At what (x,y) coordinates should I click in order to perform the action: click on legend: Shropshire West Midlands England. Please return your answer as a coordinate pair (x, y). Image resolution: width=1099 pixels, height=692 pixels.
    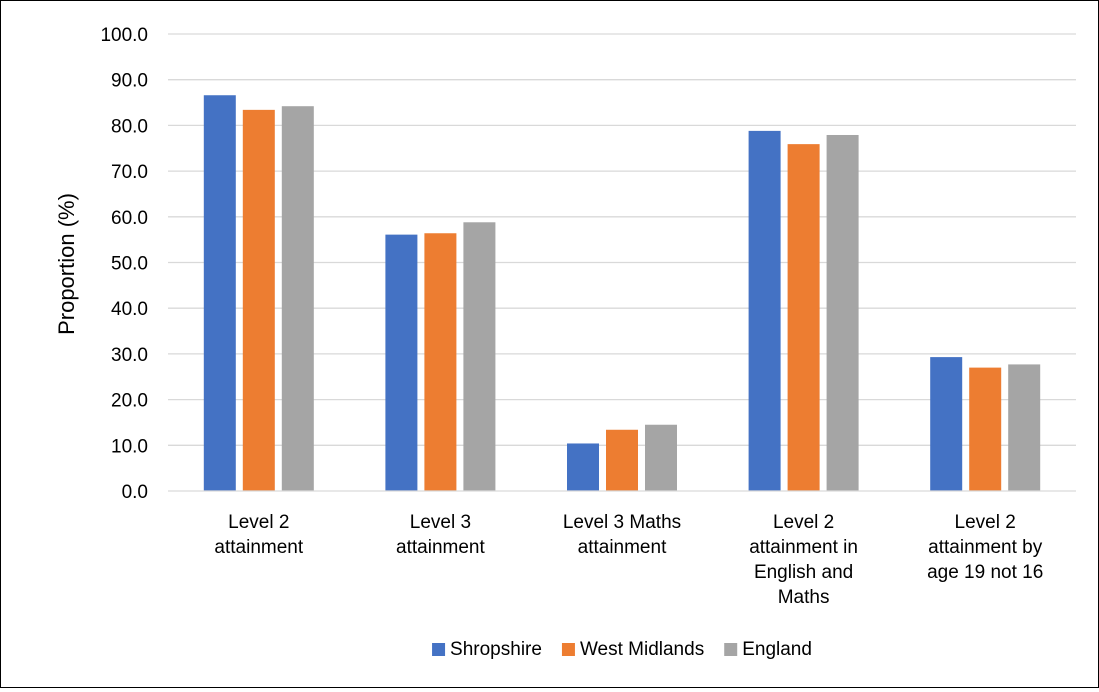
    Looking at the image, I should click on (622, 649).